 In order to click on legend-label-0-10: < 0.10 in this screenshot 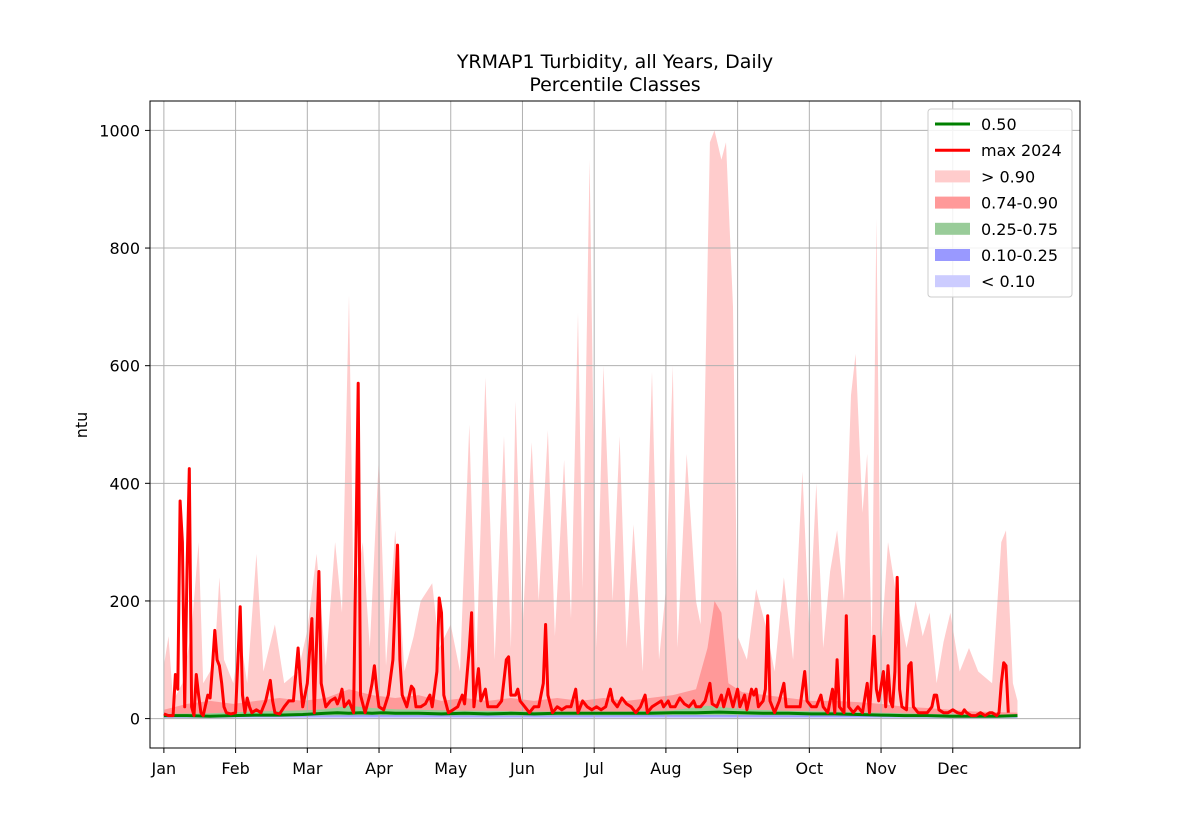, I will do `click(1008, 281)`.